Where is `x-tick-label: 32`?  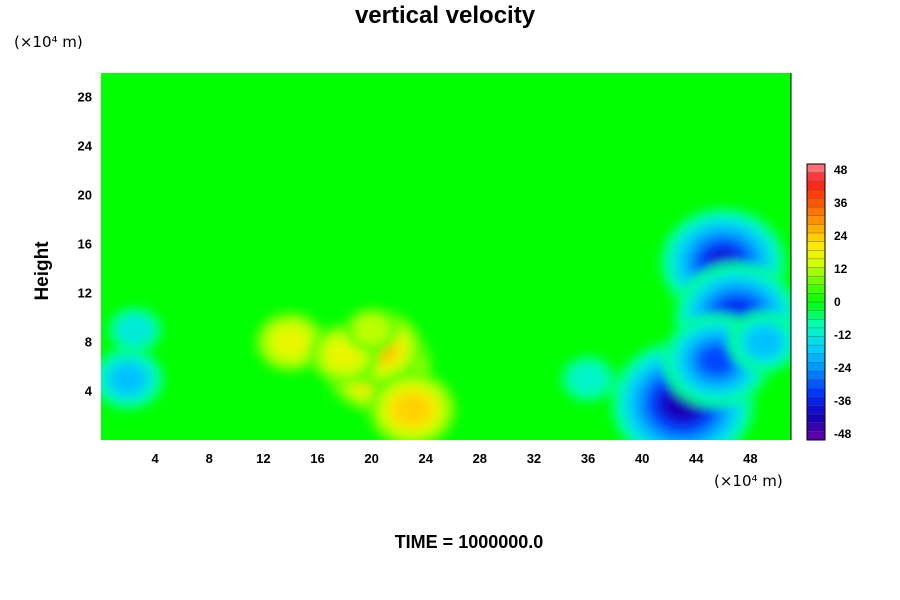
x-tick-label: 32 is located at coordinates (534, 458).